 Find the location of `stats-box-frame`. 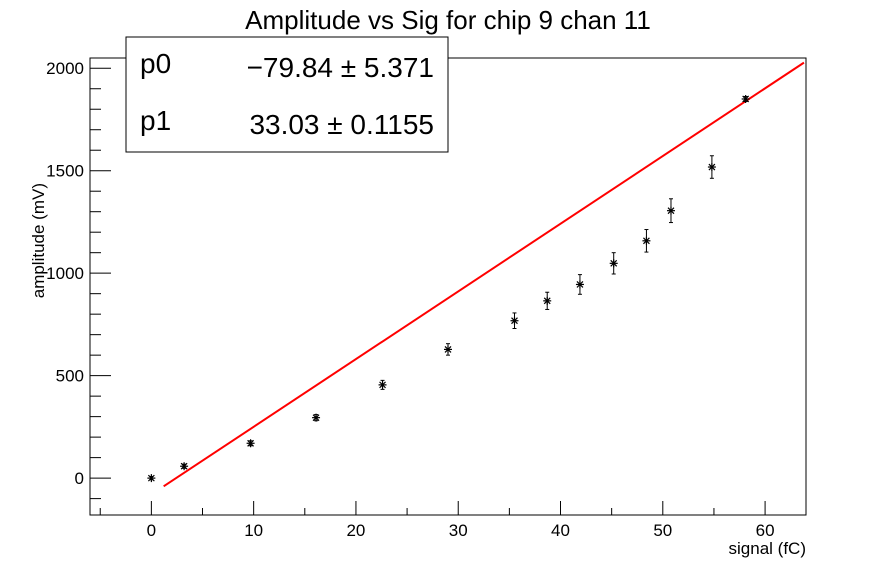

stats-box-frame is located at coordinates (287, 94).